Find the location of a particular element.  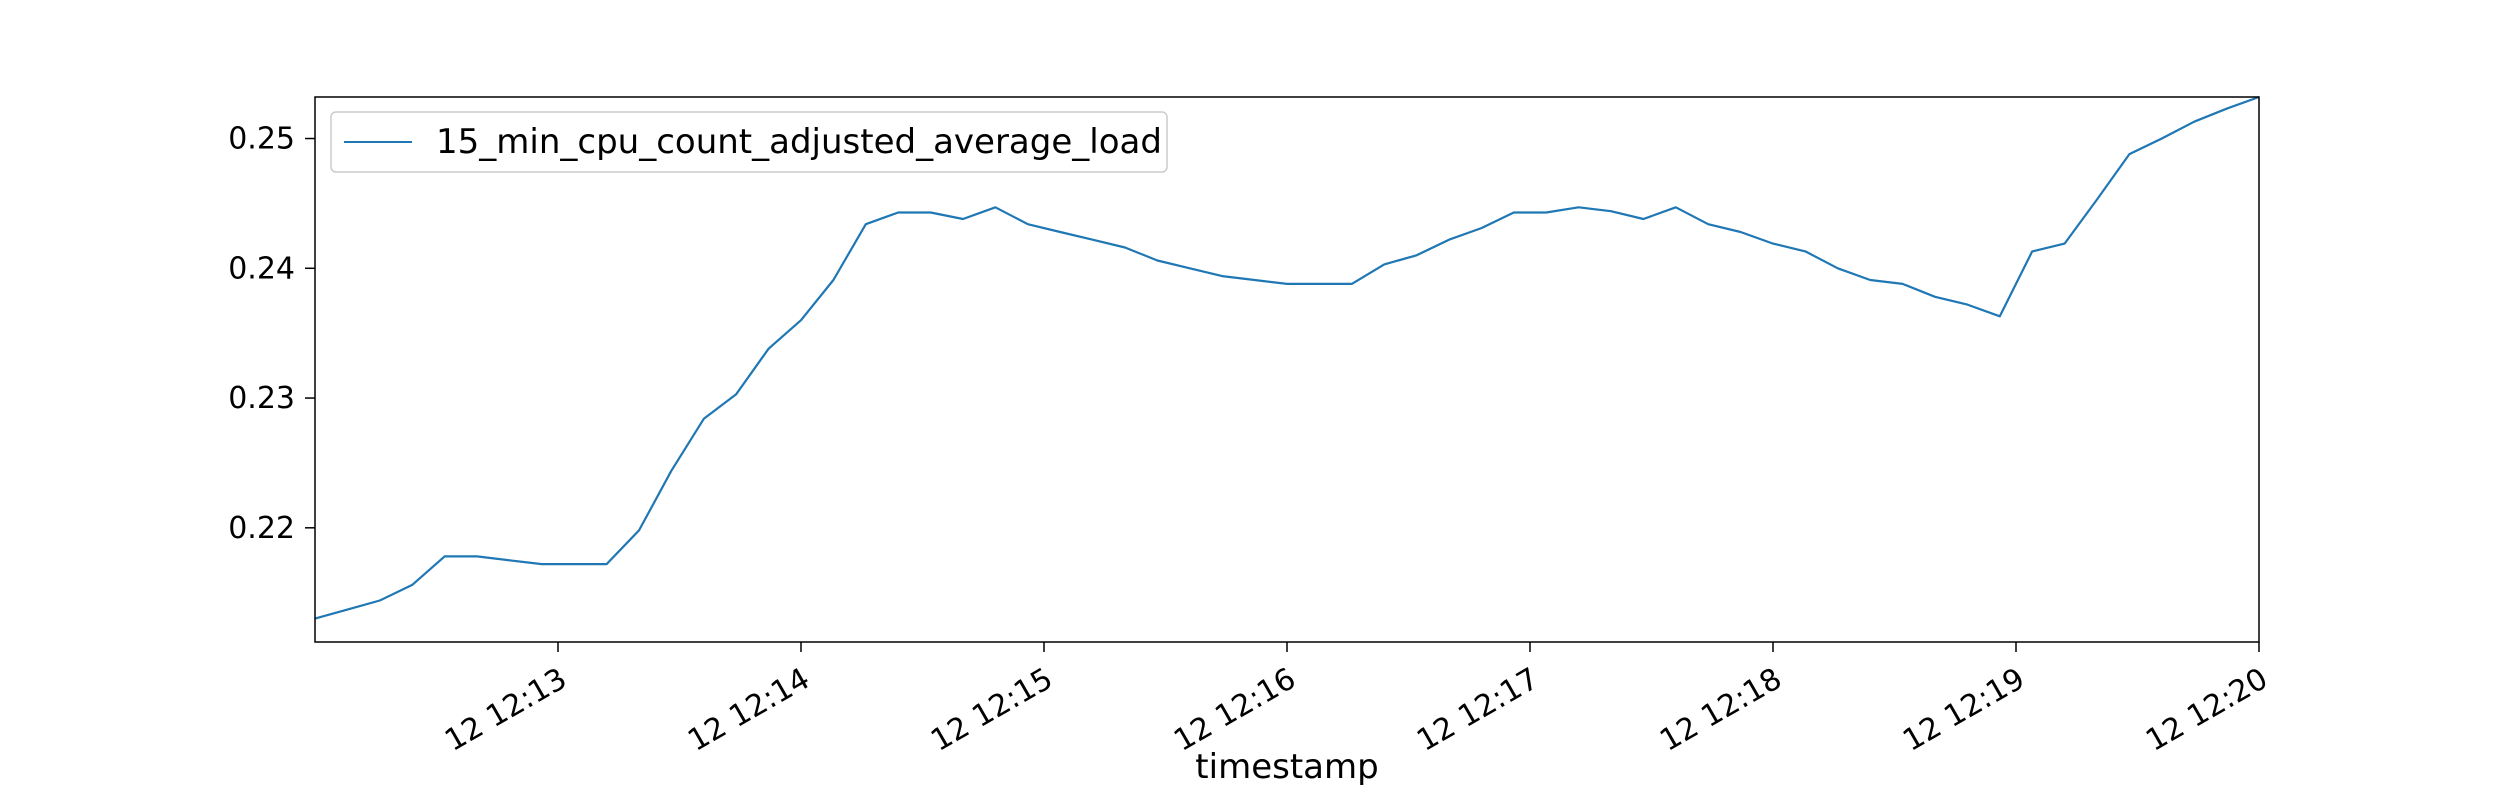

y-tick-label: 0.25 is located at coordinates (261, 139).